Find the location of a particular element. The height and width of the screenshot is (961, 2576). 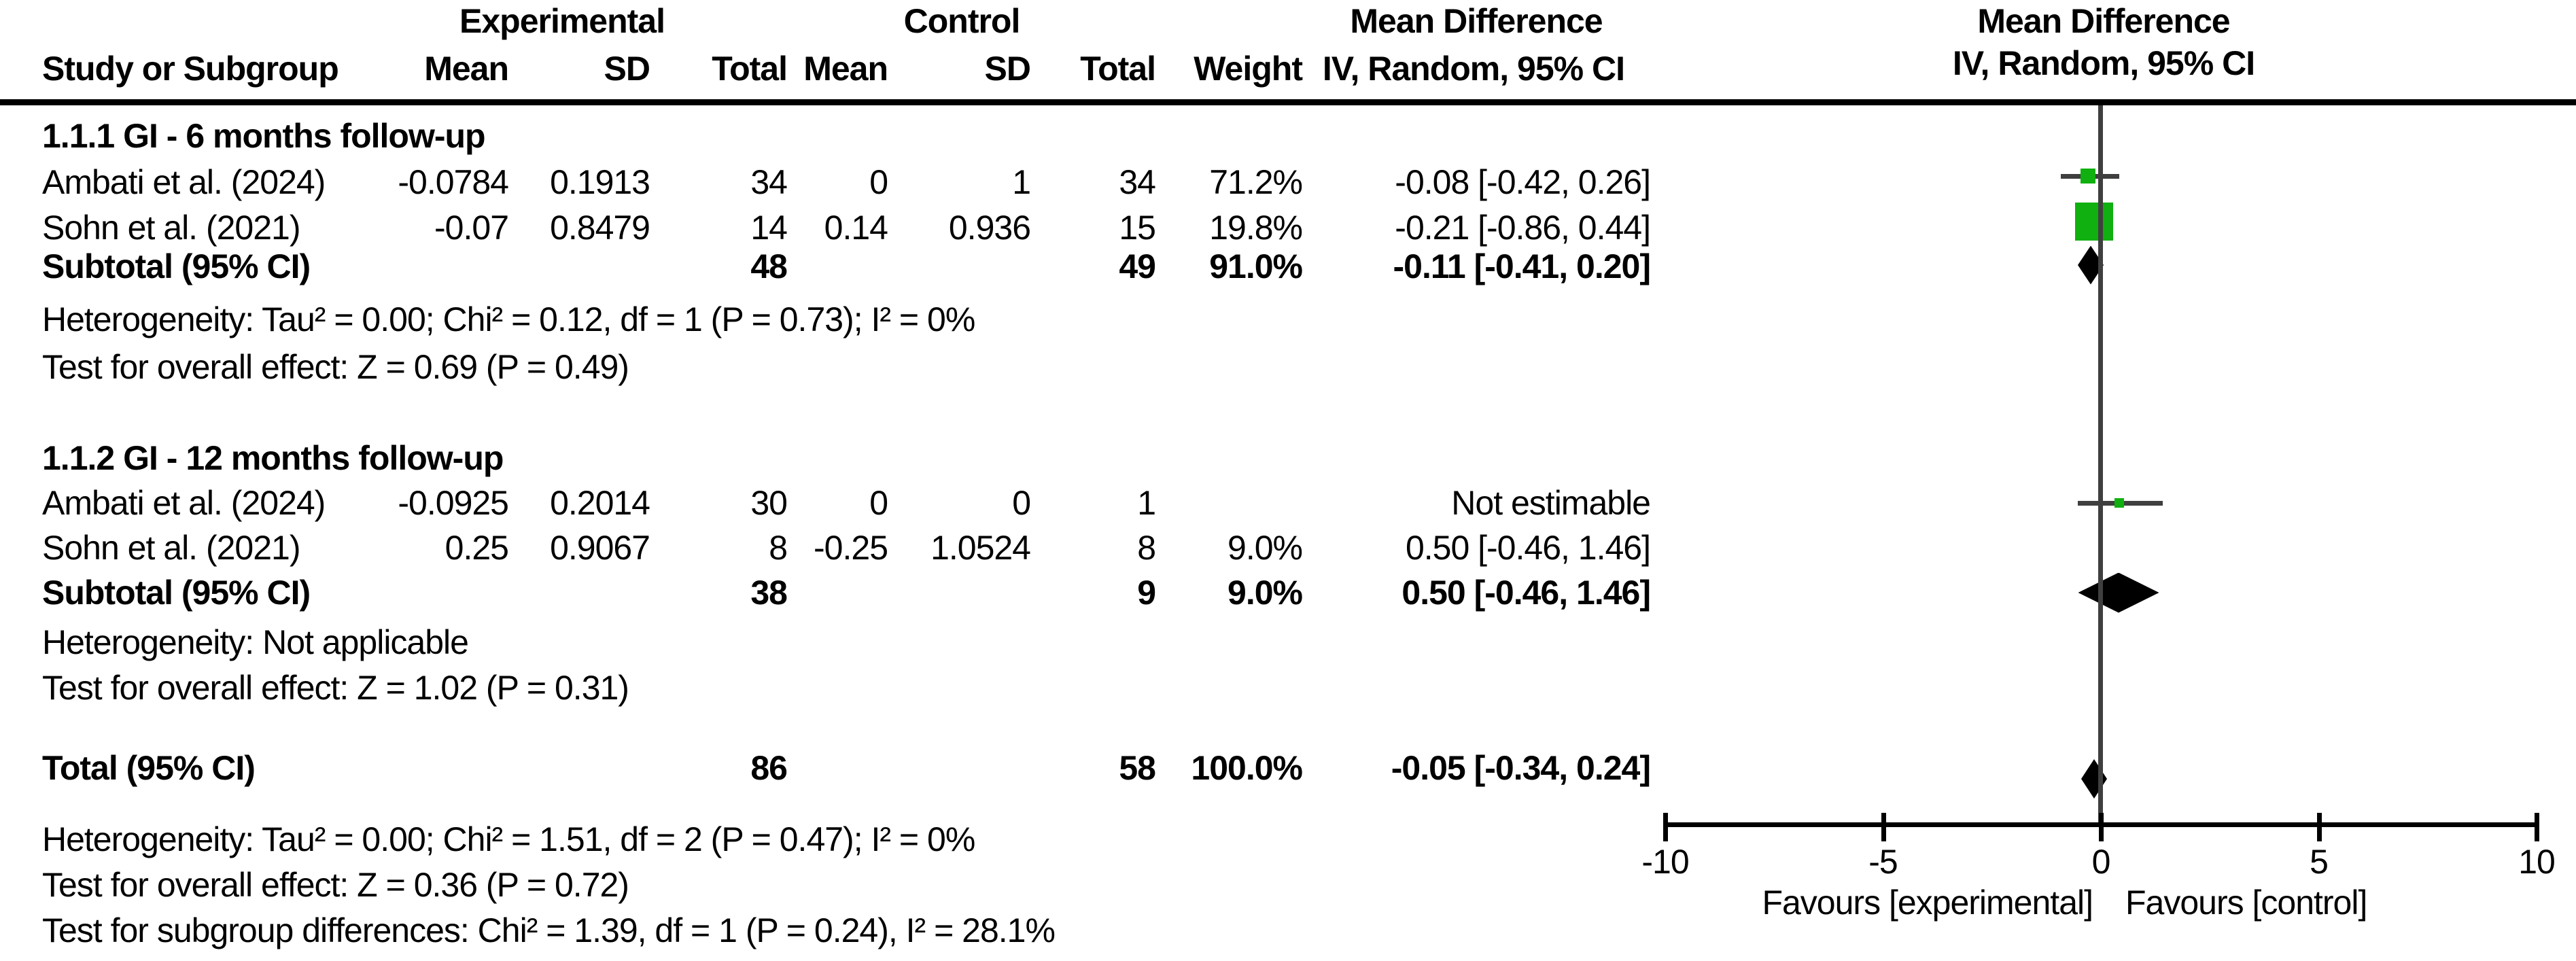

ci-text: -0.08 [-0.42, 0.26] is located at coordinates (1523, 182).